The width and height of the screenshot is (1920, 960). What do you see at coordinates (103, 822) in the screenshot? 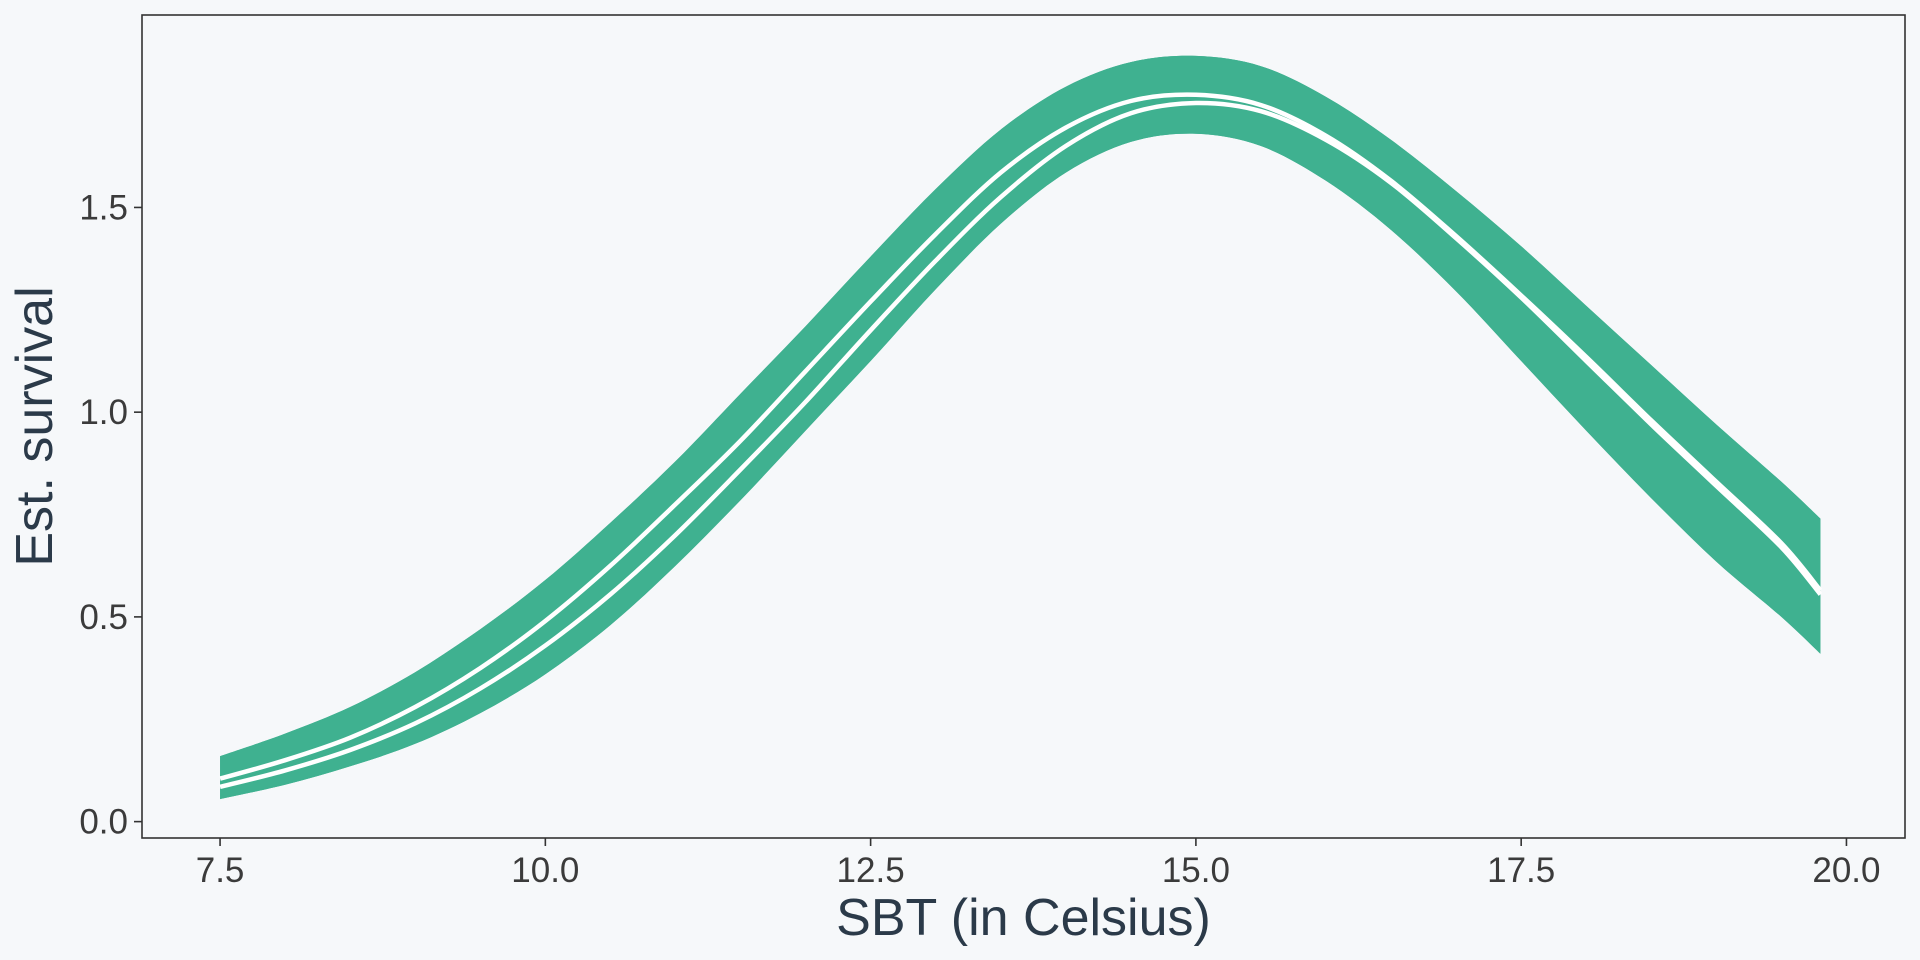
I see `y-tick-label: 0.0` at bounding box center [103, 822].